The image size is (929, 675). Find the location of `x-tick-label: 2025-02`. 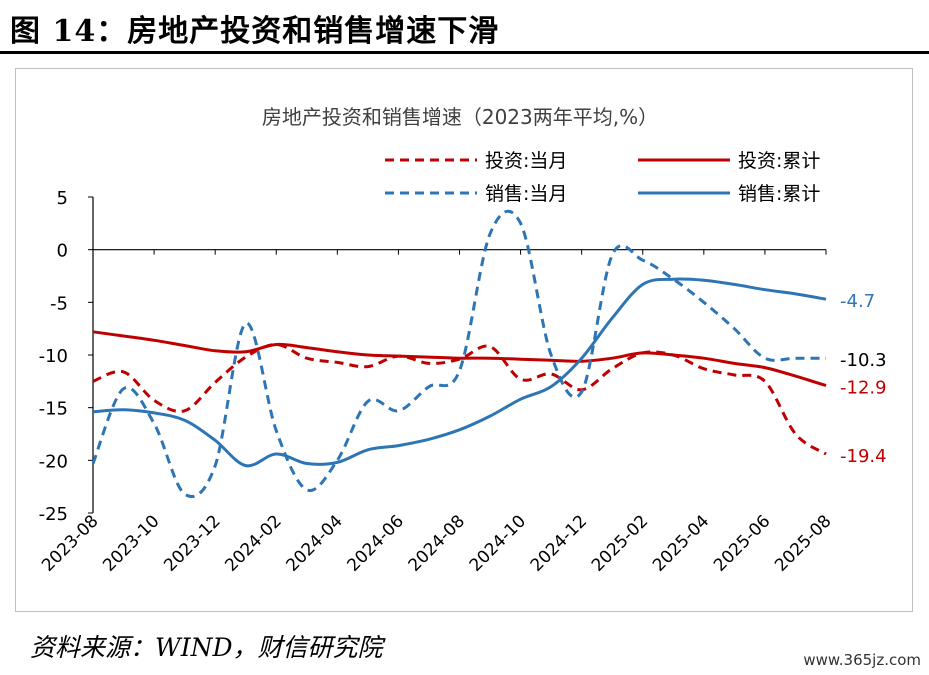

x-tick-label: 2025-02 is located at coordinates (620, 543).